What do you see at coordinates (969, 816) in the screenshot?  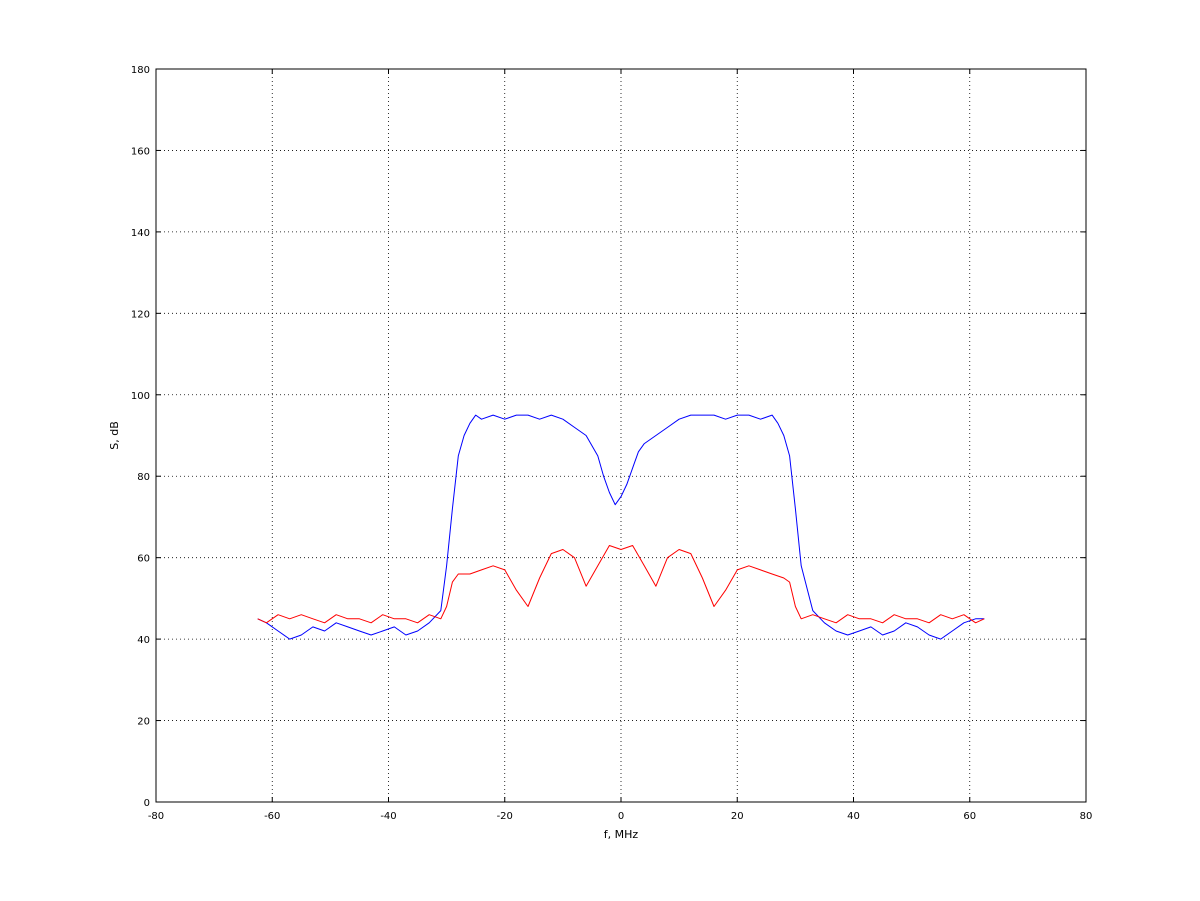 I see `x-tick-label: 60` at bounding box center [969, 816].